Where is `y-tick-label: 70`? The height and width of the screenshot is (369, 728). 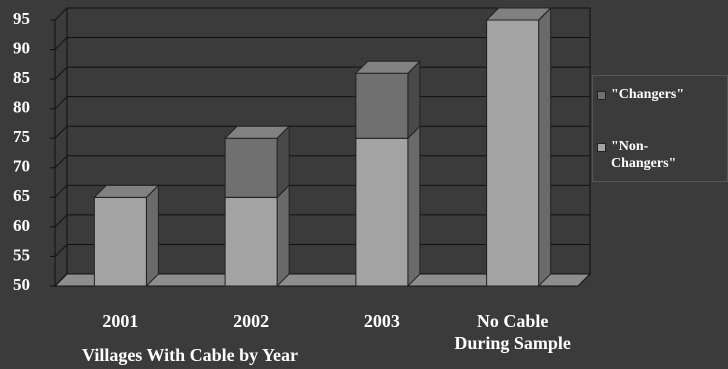
y-tick-label: 70 is located at coordinates (21, 166).